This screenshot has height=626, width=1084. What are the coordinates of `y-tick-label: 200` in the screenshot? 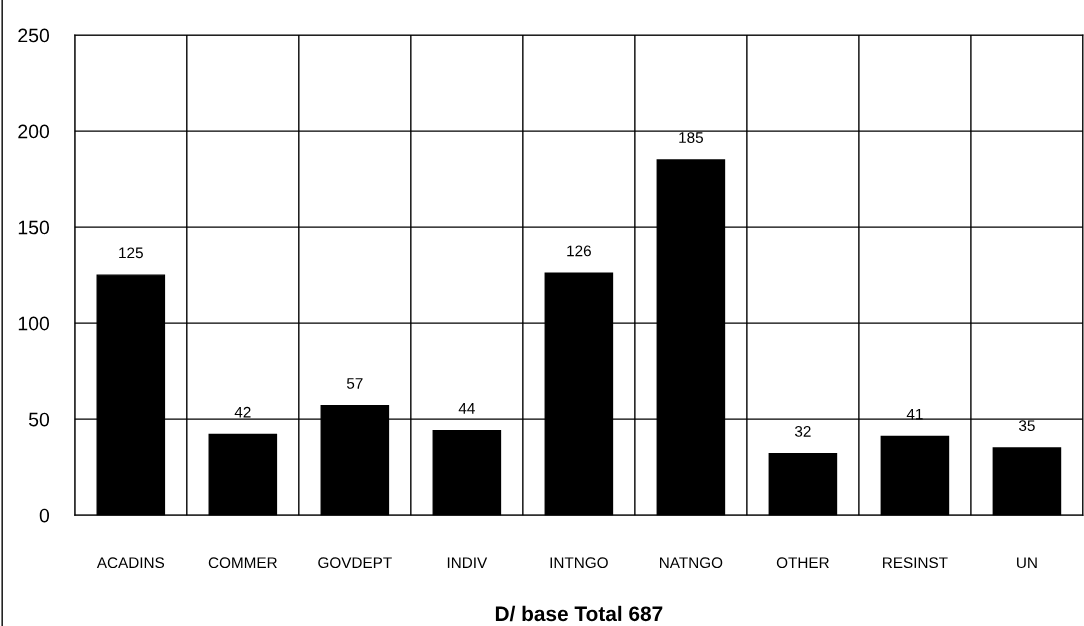 It's located at (34, 131).